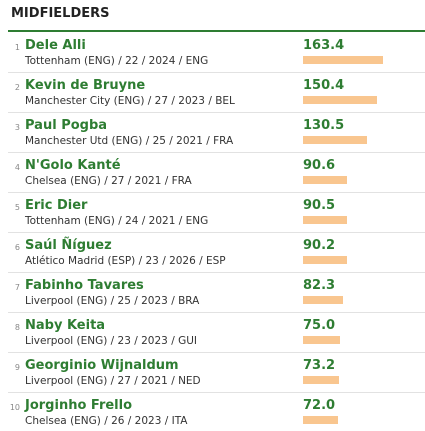 Image resolution: width=425 pixels, height=431 pixels. What do you see at coordinates (60, 13) in the screenshot?
I see `section-title: MIDFIELDERS` at bounding box center [60, 13].